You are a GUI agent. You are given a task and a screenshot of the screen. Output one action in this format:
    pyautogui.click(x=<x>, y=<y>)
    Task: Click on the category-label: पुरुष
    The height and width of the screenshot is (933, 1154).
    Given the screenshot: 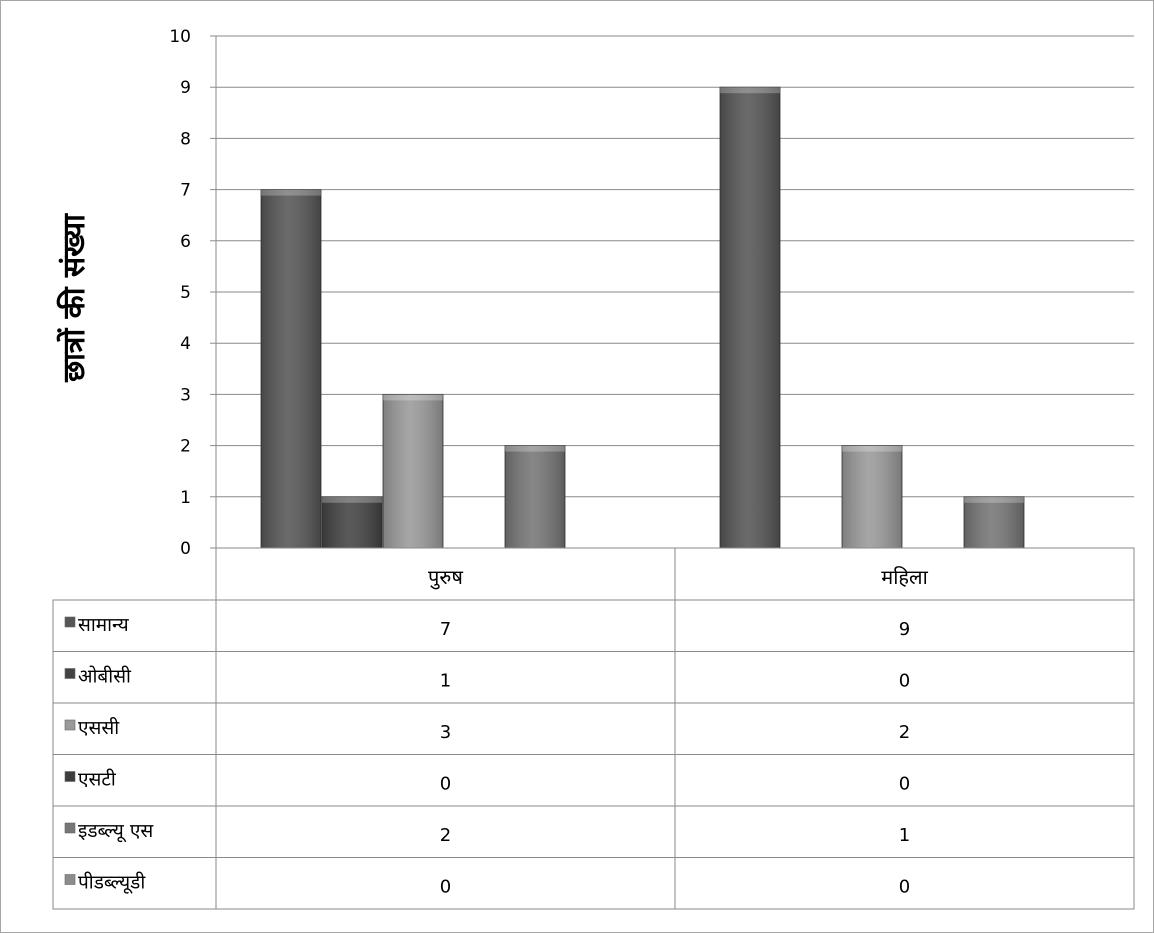 What is the action you would take?
    pyautogui.click(x=445, y=577)
    